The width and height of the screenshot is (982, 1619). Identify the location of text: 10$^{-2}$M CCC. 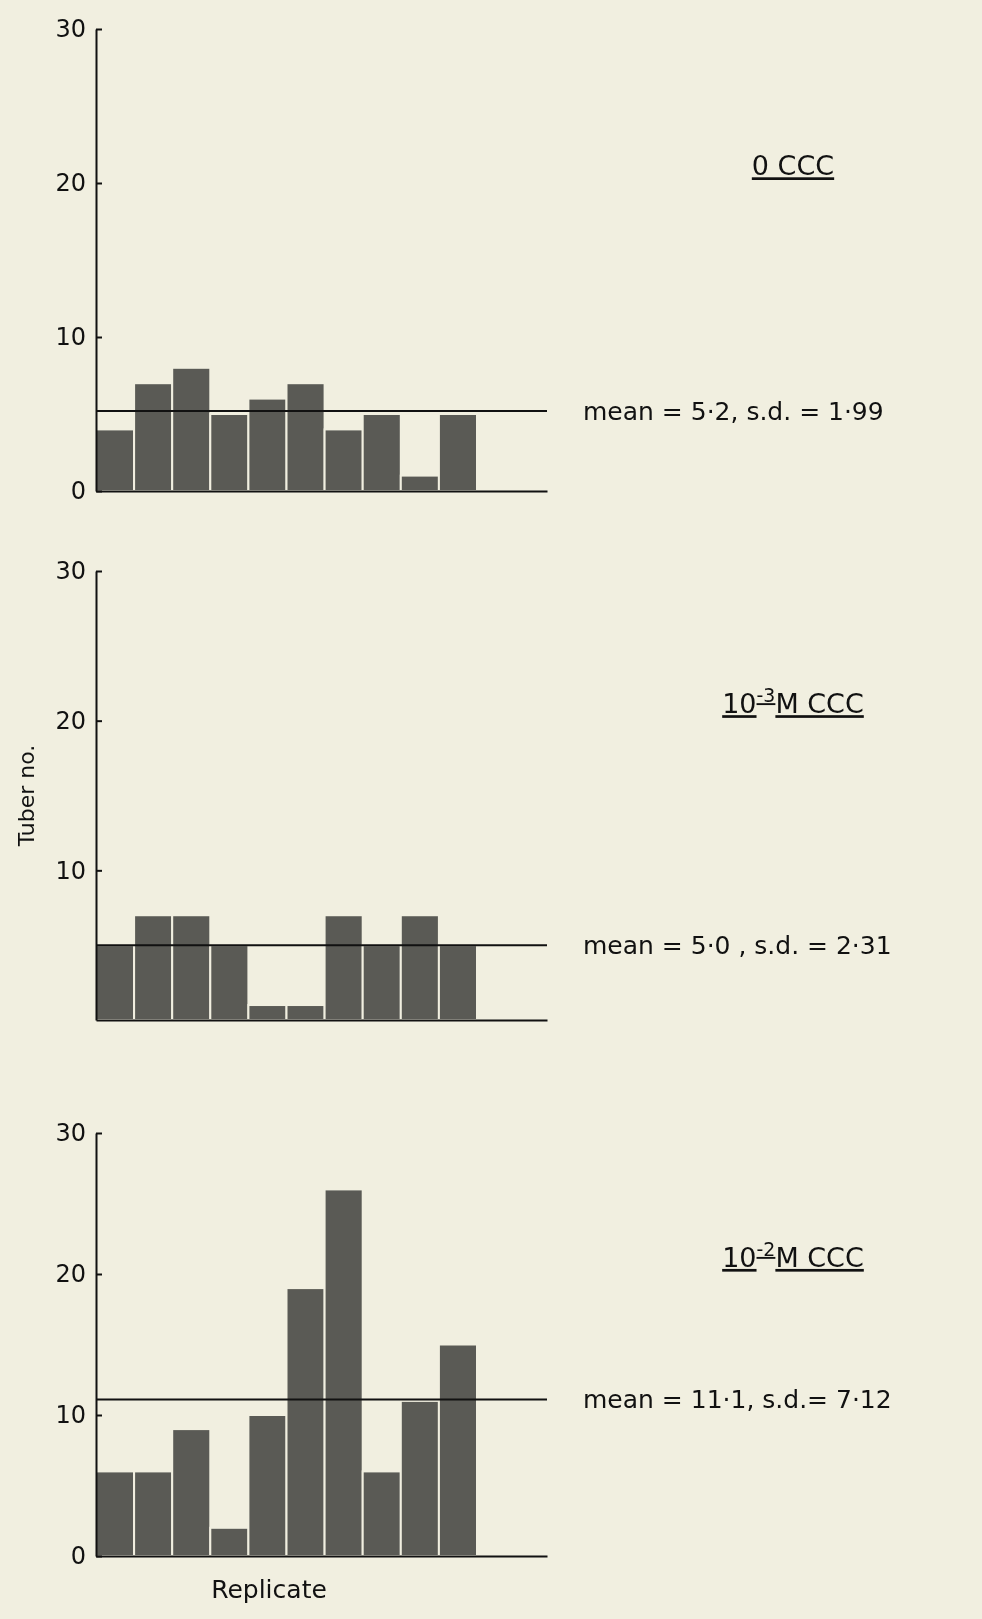
(793, 1255).